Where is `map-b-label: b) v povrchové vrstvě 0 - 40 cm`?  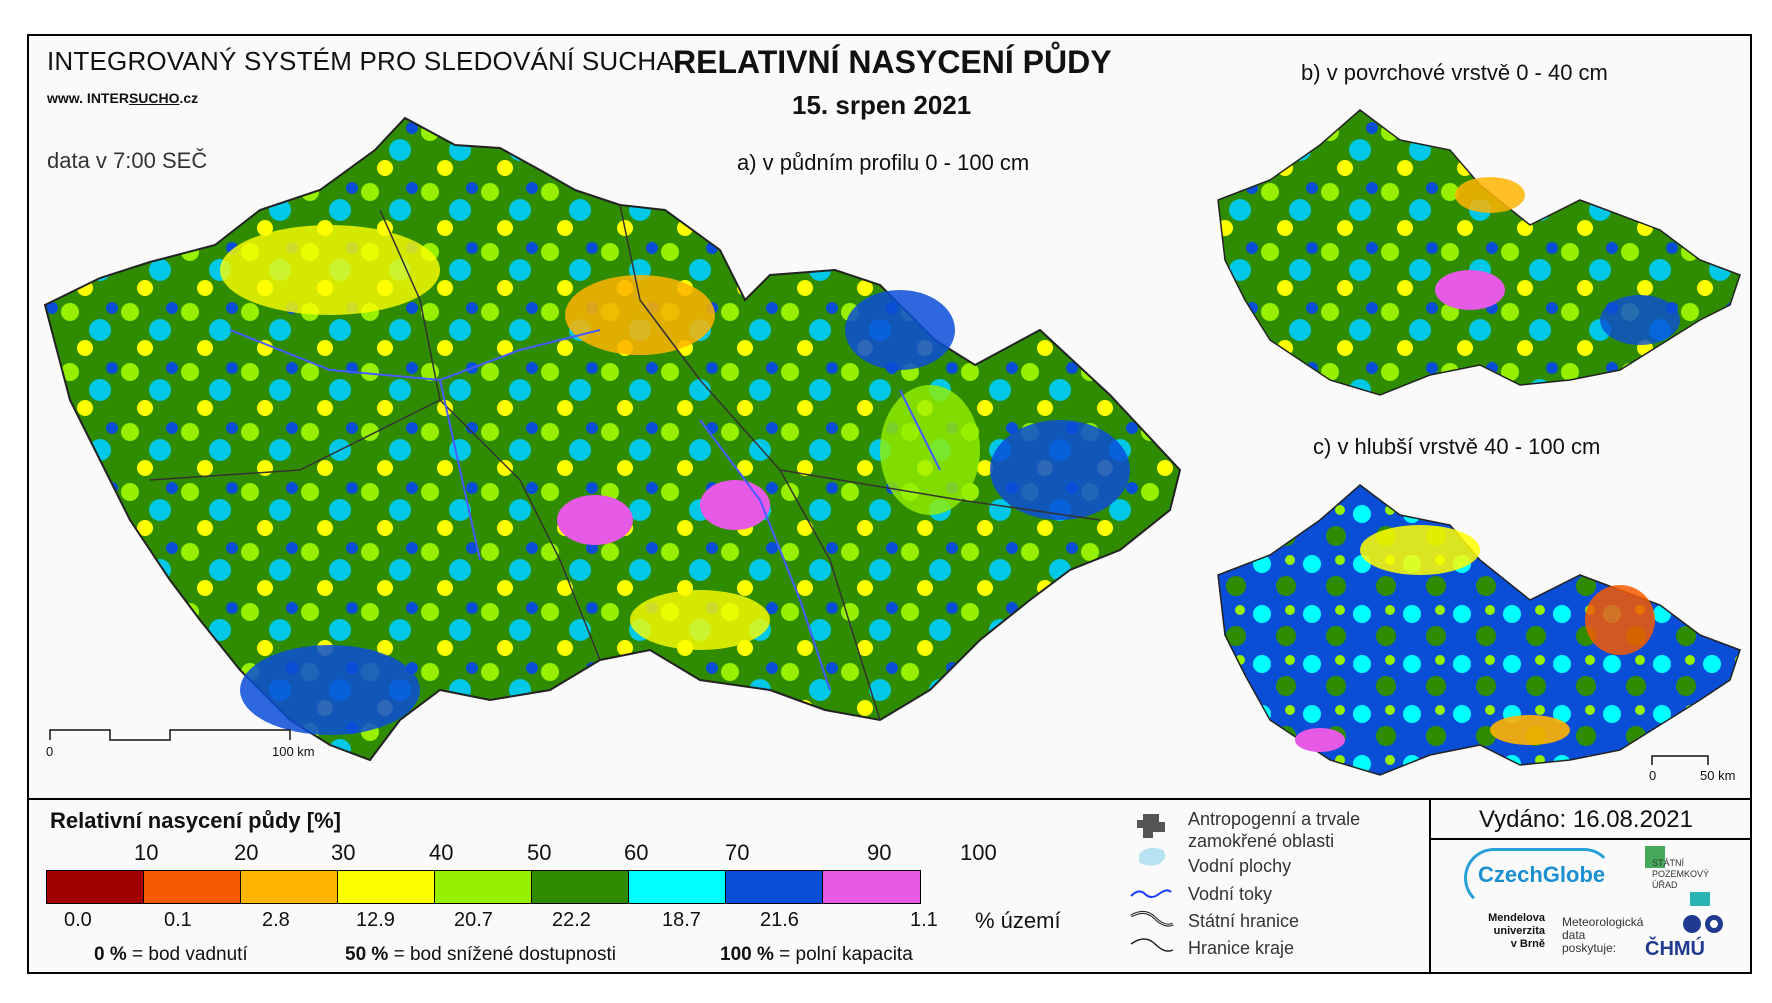
map-b-label: b) v povrchové vrstvě 0 - 40 cm is located at coordinates (1454, 72).